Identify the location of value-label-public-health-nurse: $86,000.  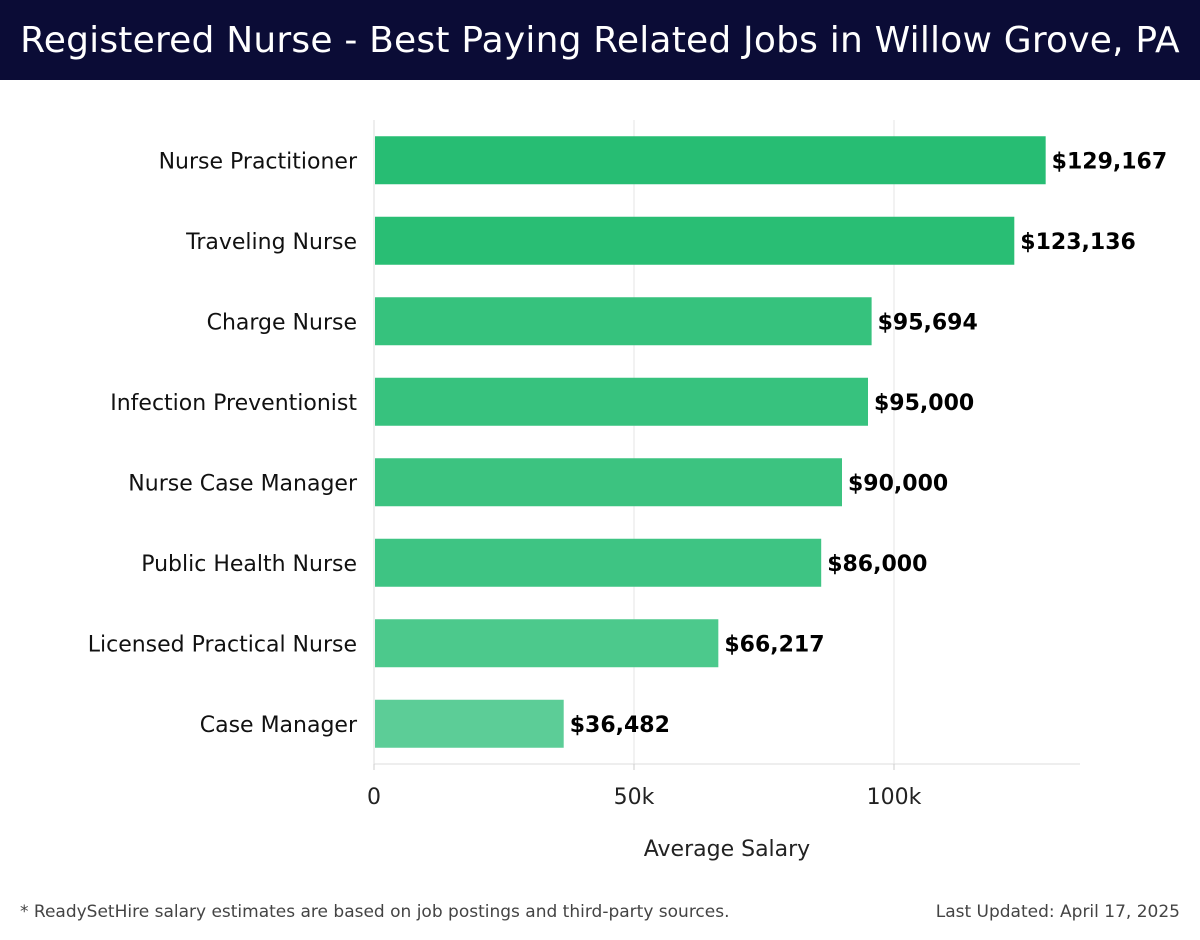
(877, 564).